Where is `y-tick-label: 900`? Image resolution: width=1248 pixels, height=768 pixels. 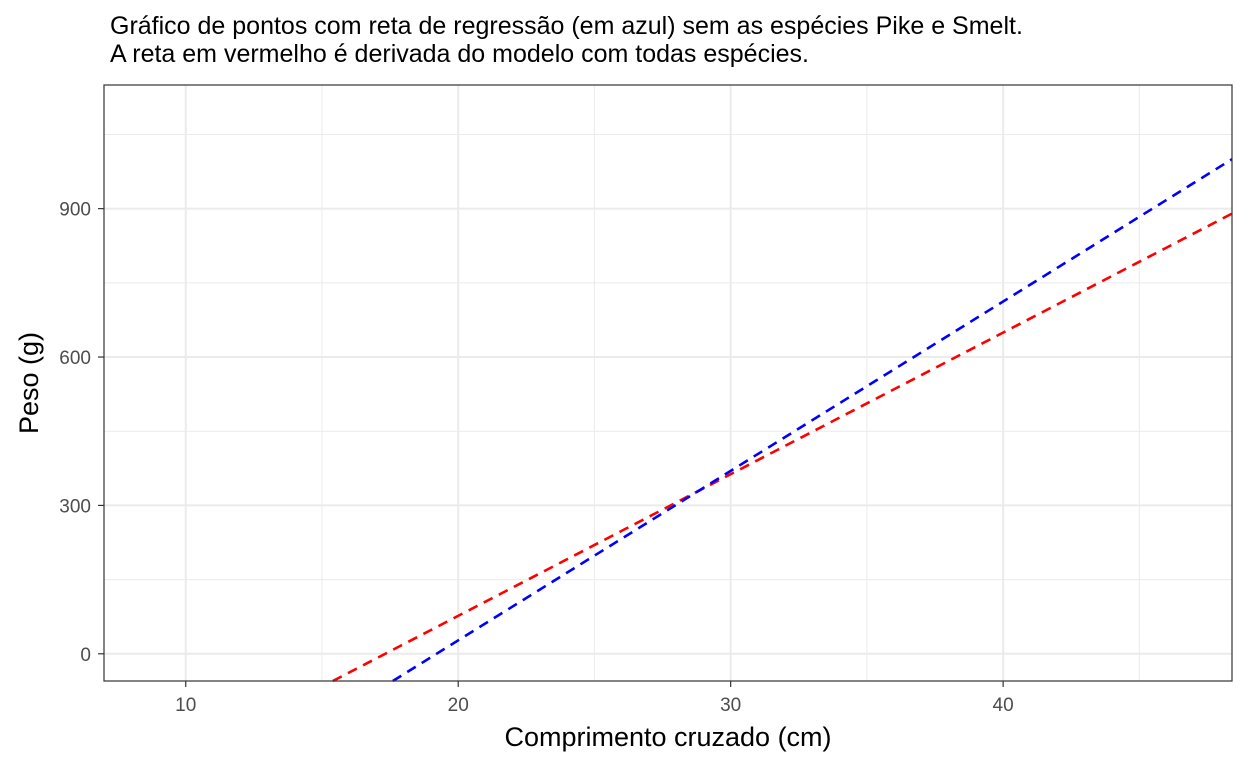
y-tick-label: 900 is located at coordinates (75, 210).